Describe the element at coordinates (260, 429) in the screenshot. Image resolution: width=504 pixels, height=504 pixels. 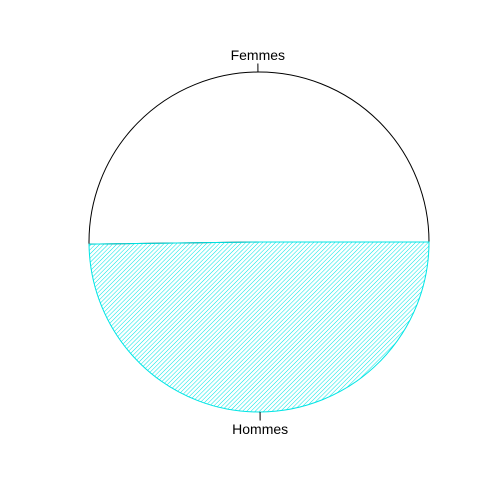
I see `slice-label-hommes: Hommes` at that location.